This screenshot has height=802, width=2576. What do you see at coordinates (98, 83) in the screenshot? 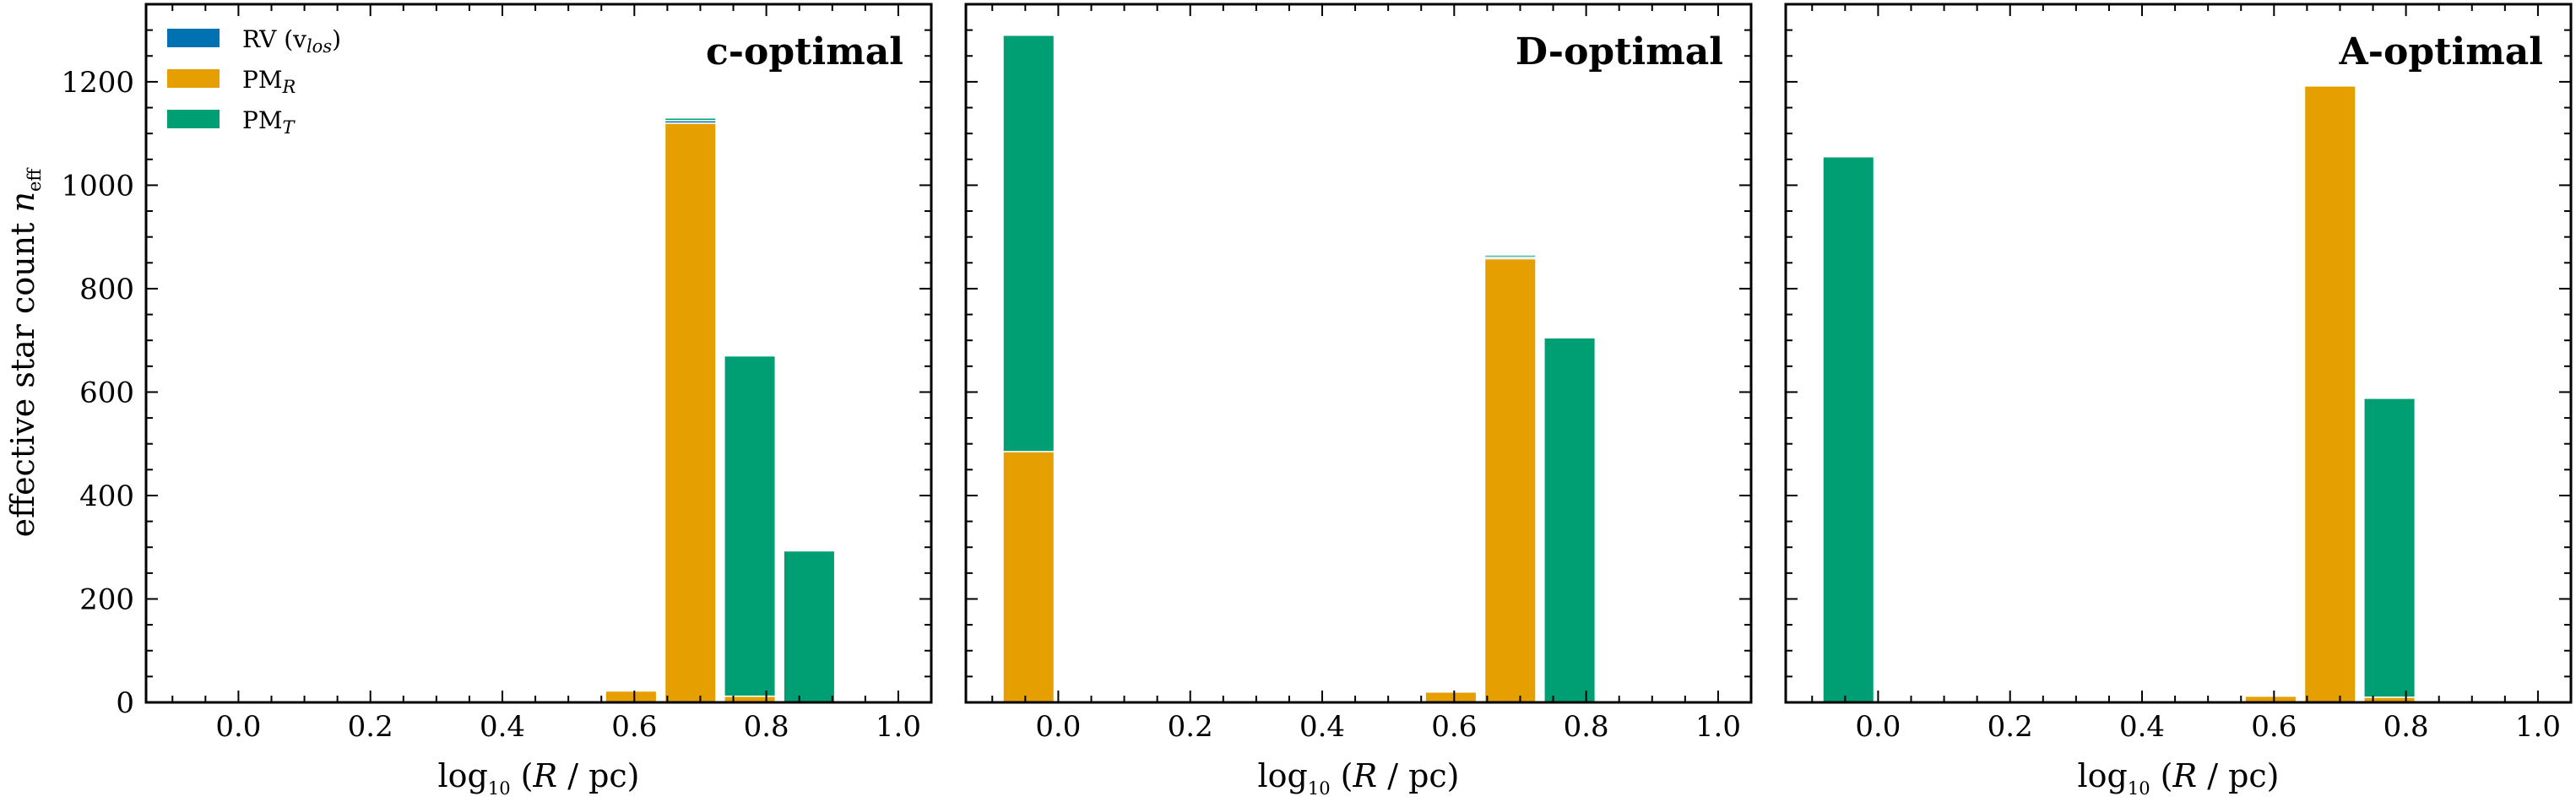
I see `y-tick-label: 1200` at bounding box center [98, 83].